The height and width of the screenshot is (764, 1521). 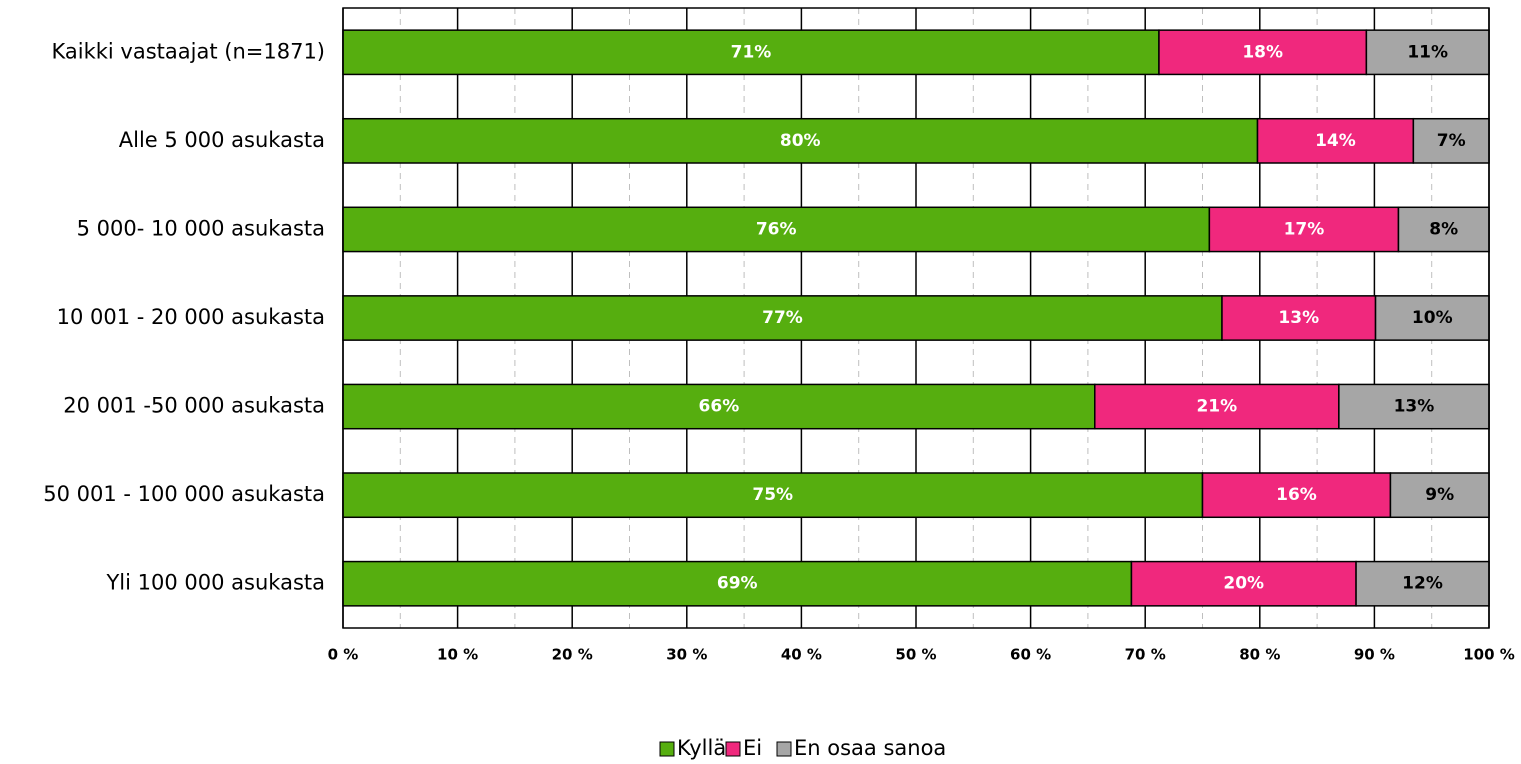 What do you see at coordinates (752, 748) in the screenshot?
I see `legend-label: Ei` at bounding box center [752, 748].